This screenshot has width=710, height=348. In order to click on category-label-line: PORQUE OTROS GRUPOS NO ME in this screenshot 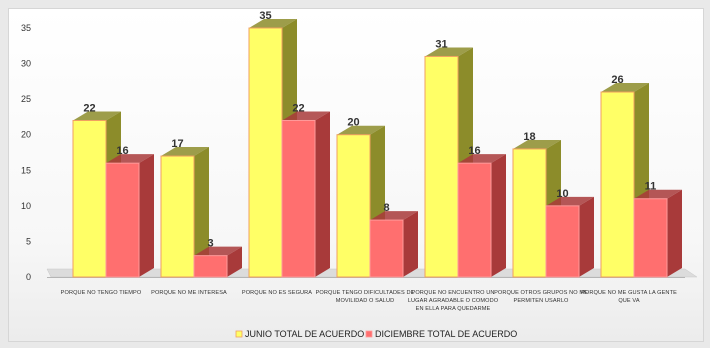, I will do `click(541, 293)`.